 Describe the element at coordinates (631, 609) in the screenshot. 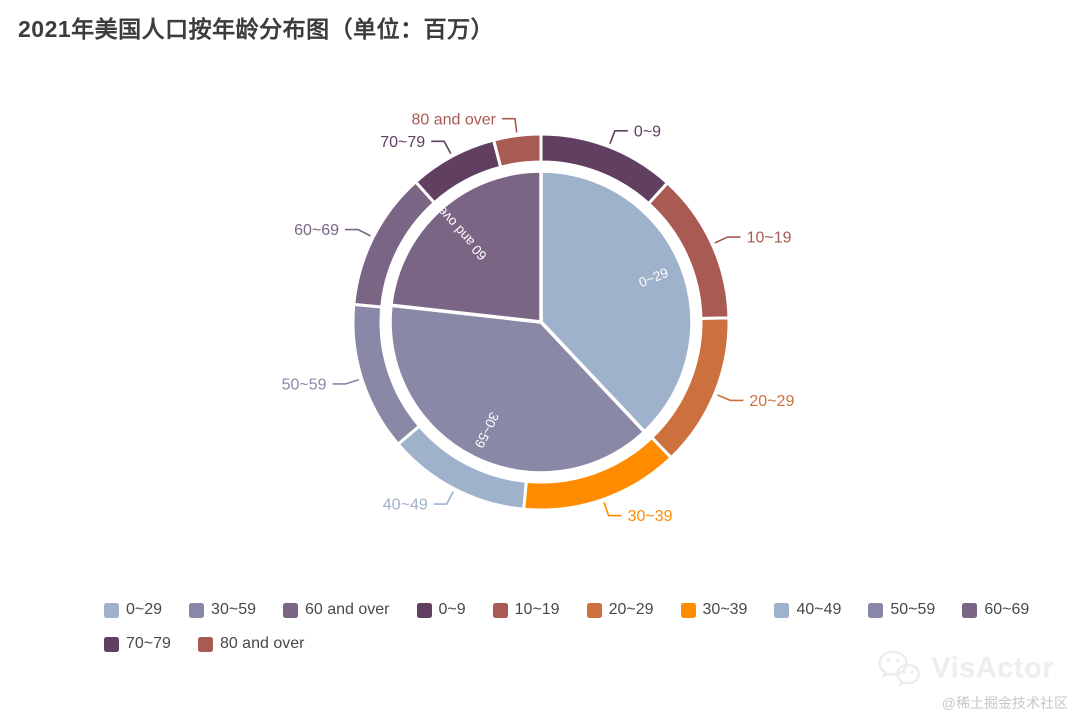

I see `legend-label: 20~29` at that location.